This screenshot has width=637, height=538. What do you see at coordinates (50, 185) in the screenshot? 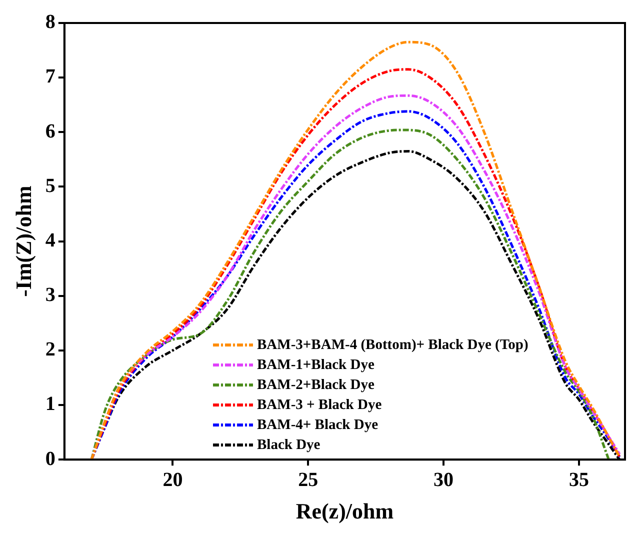
I see `y-tick-label: 5` at bounding box center [50, 185].